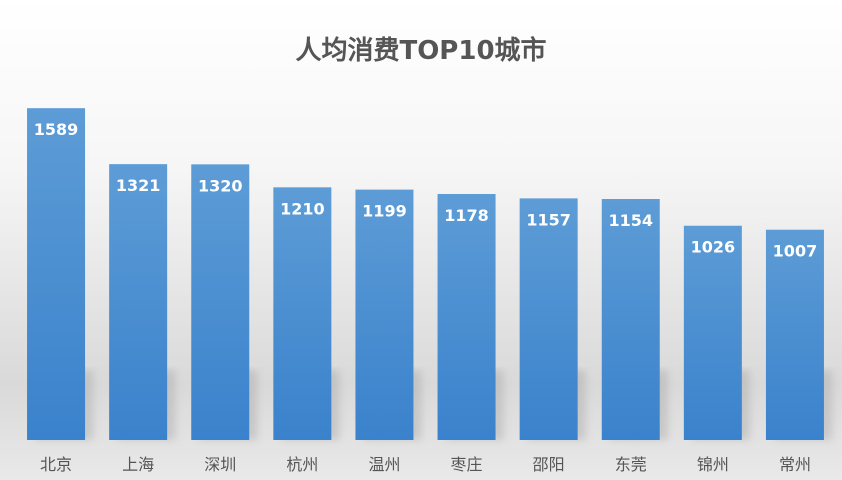  Describe the element at coordinates (220, 464) in the screenshot. I see `category-label: 深圳` at that location.